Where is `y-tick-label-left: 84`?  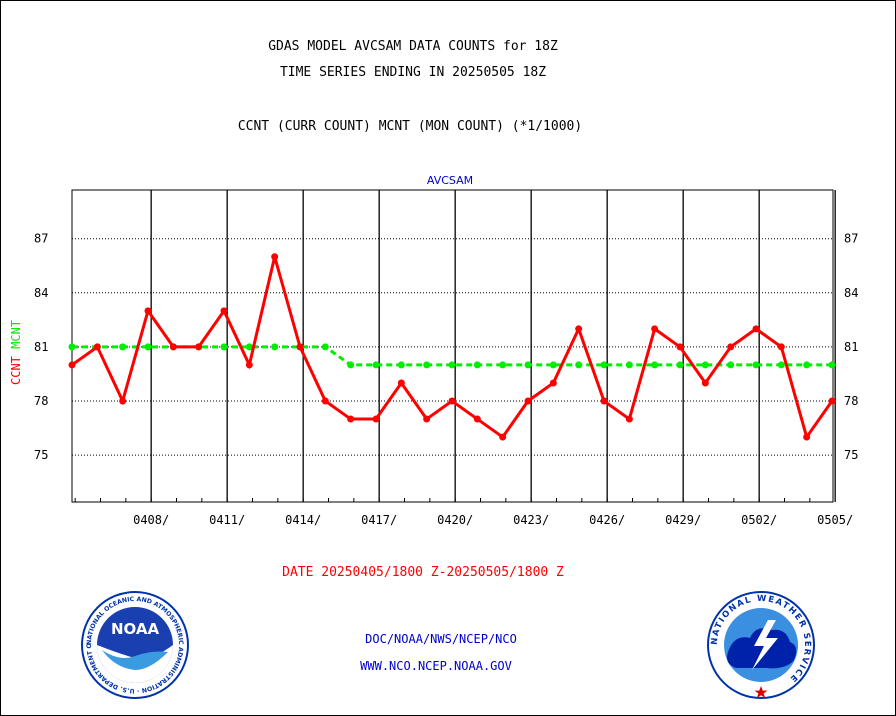
y-tick-label-left: 84 is located at coordinates (41, 293).